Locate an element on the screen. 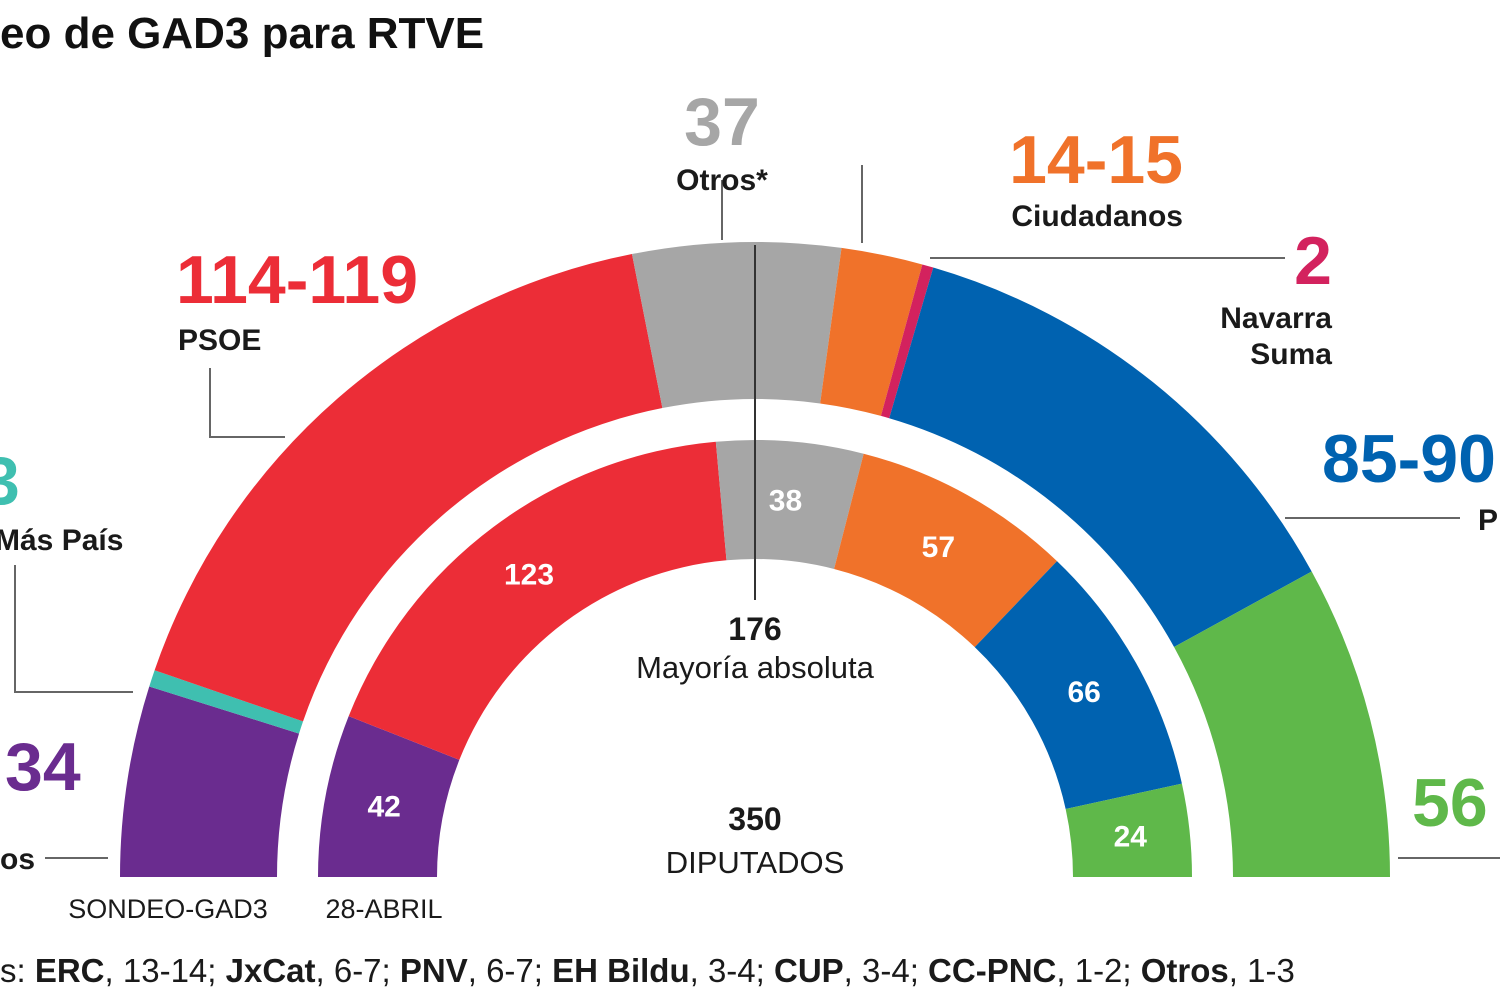 The image size is (1500, 1005). footnote-part-2: , 13-14; is located at coordinates (165, 970).